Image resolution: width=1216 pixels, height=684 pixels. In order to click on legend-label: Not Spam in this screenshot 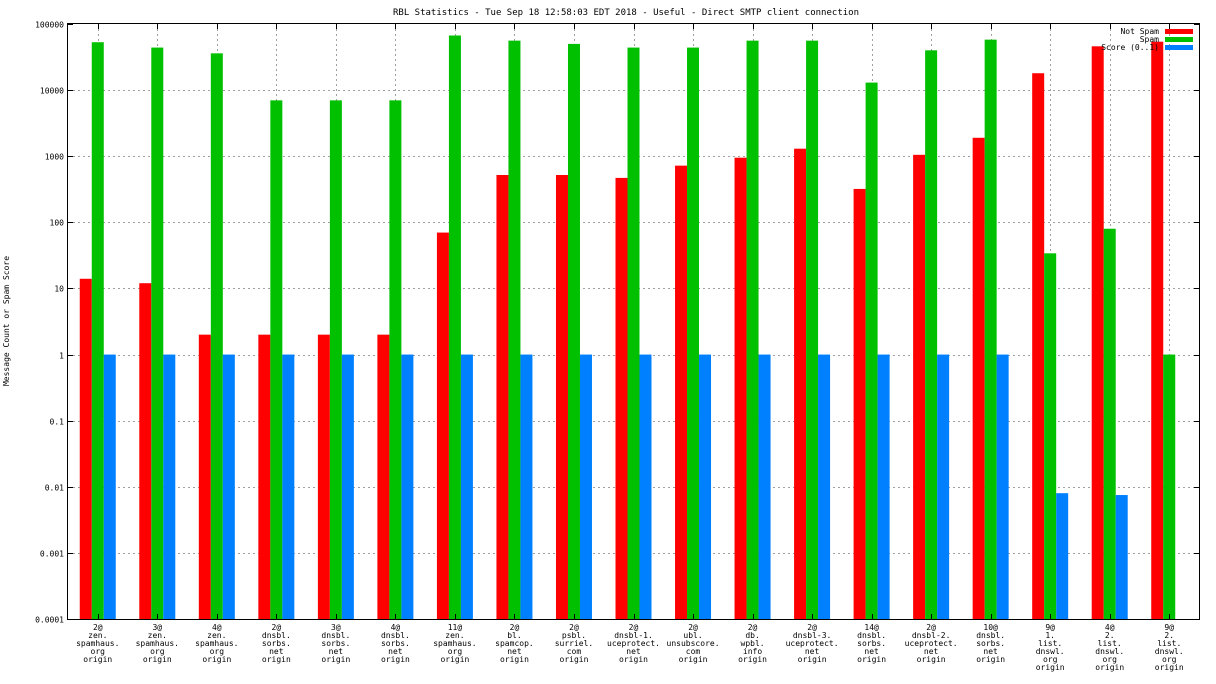, I will do `click(1139, 31)`.